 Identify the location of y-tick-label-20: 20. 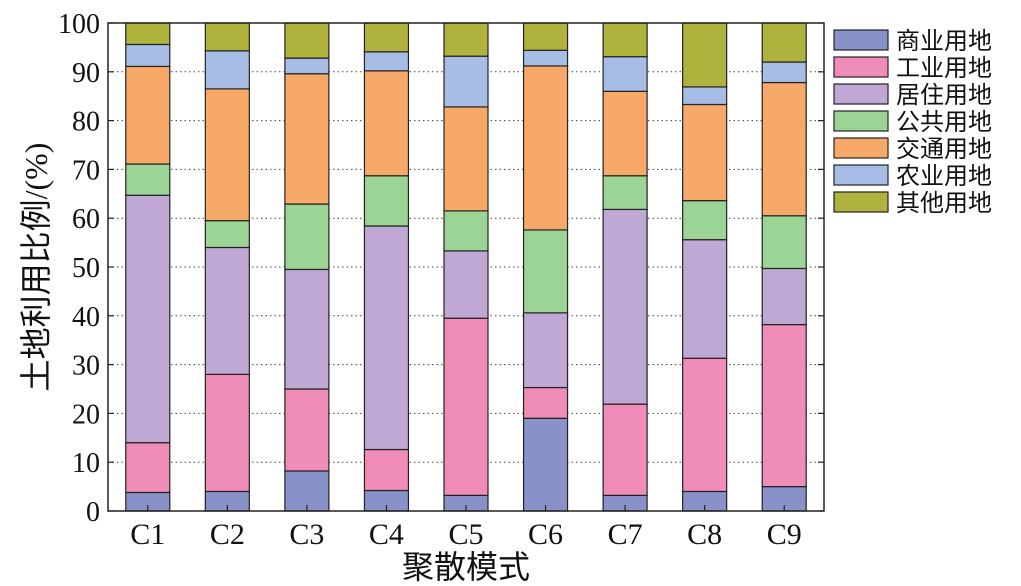
(86, 414).